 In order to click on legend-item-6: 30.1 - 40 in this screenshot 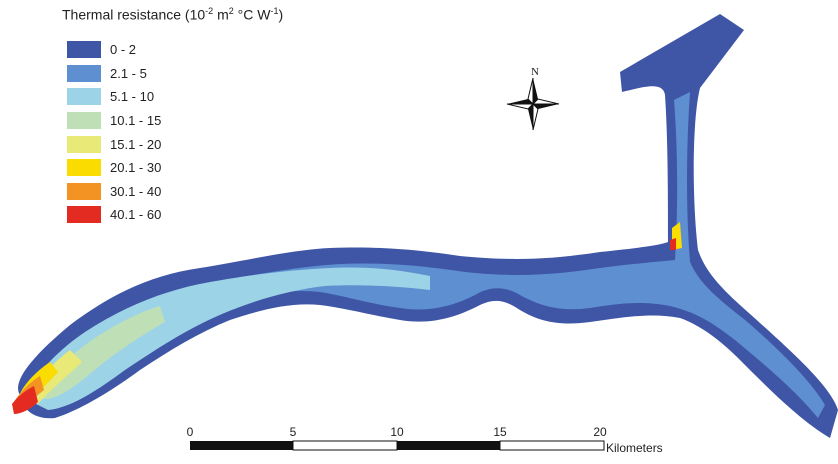, I will do `click(114, 192)`.